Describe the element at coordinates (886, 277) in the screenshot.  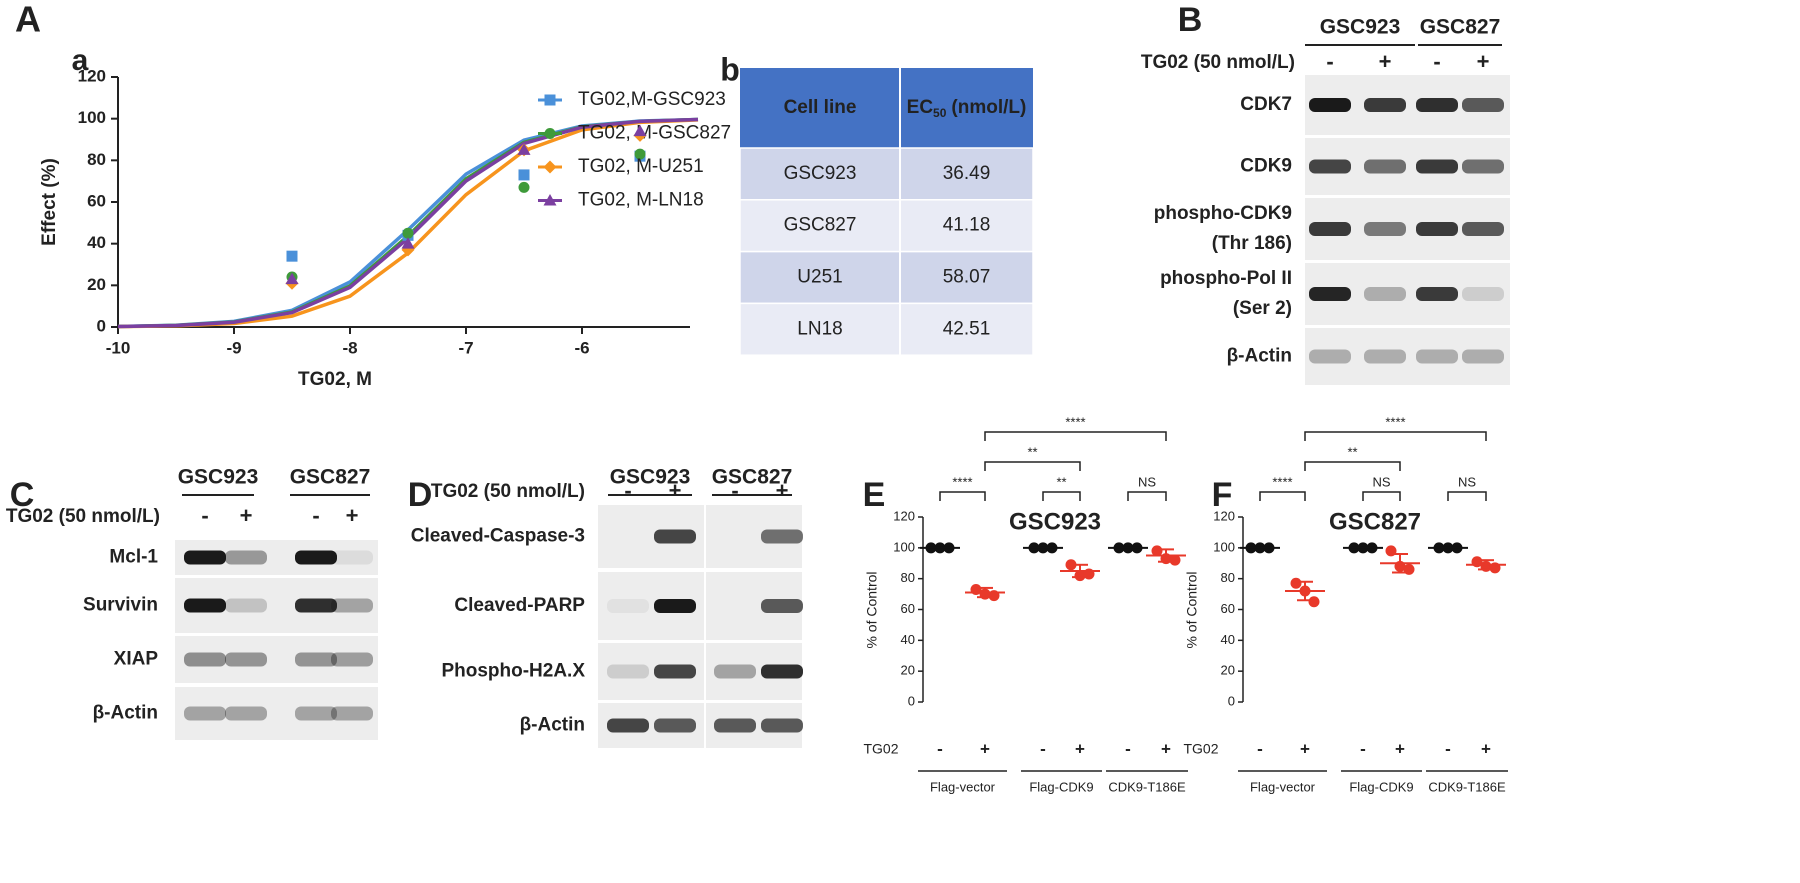
I see `table-row-bg` at that location.